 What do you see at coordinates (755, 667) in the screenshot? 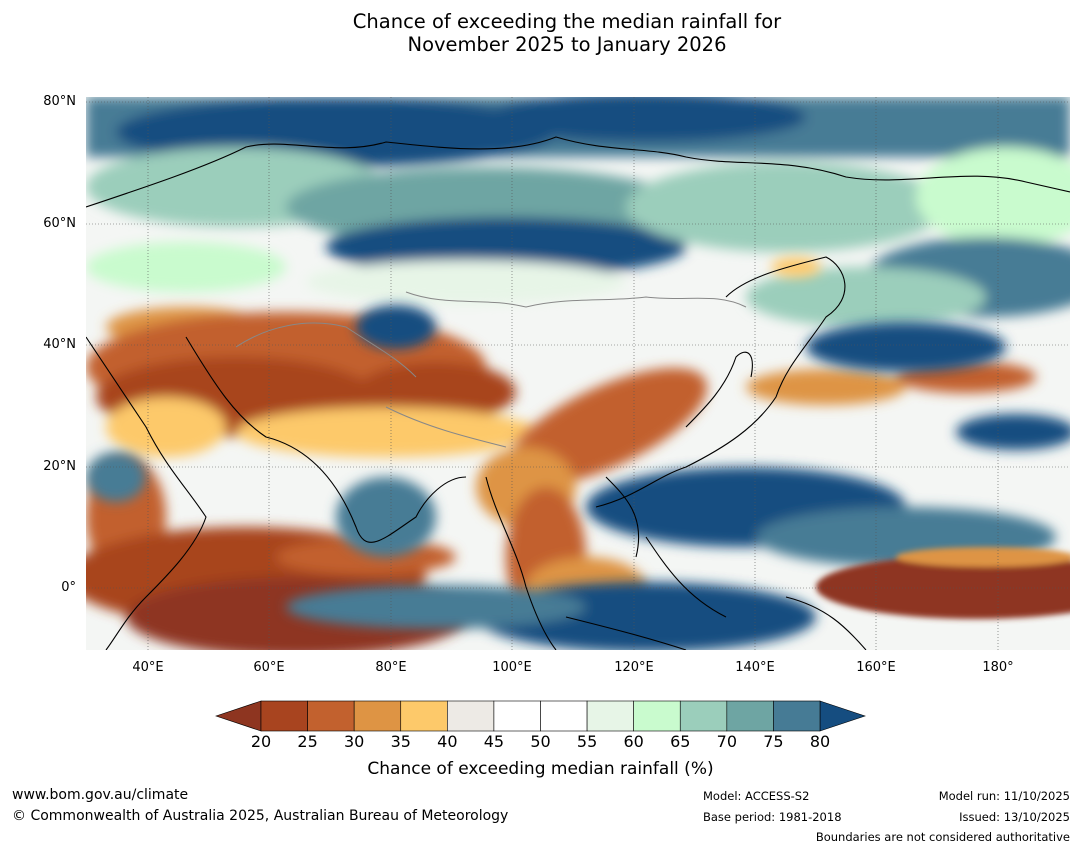
I see `lon-label-140e: 140°E` at bounding box center [755, 667].